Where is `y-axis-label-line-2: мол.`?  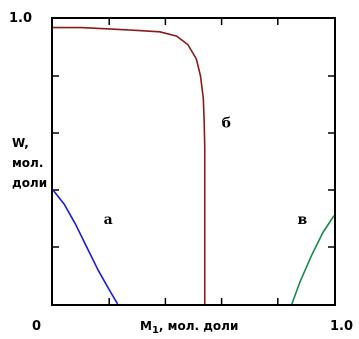
y-axis-label-line-2: мол. is located at coordinates (27, 163).